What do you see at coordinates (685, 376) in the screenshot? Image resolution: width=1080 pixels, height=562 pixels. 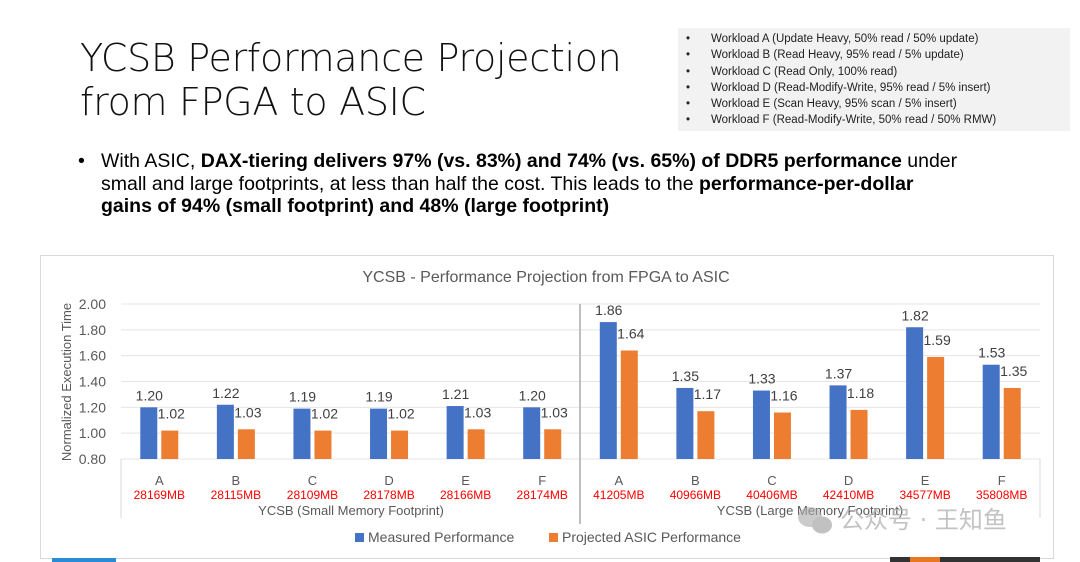 I see `data-label-measured: 1.35` at bounding box center [685, 376].